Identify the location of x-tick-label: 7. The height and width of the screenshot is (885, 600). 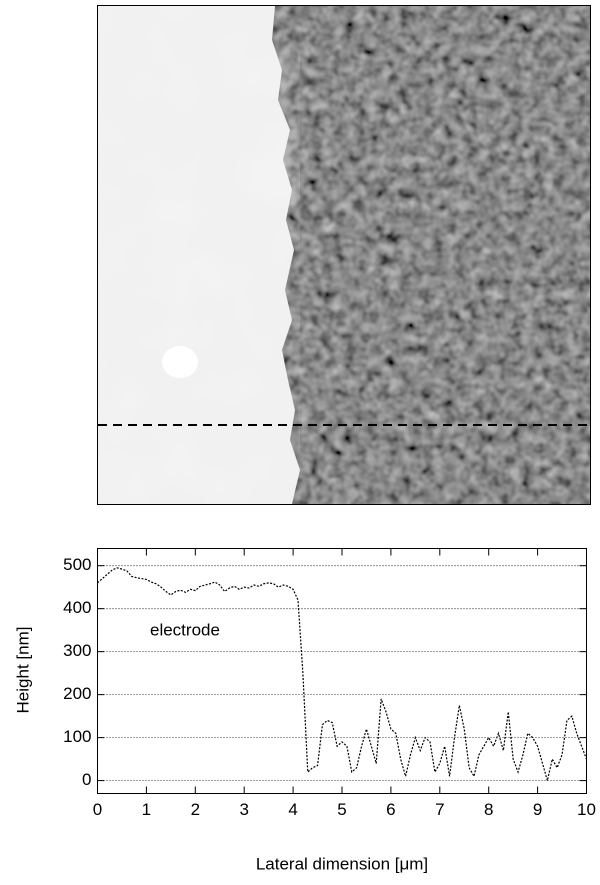
(439, 809).